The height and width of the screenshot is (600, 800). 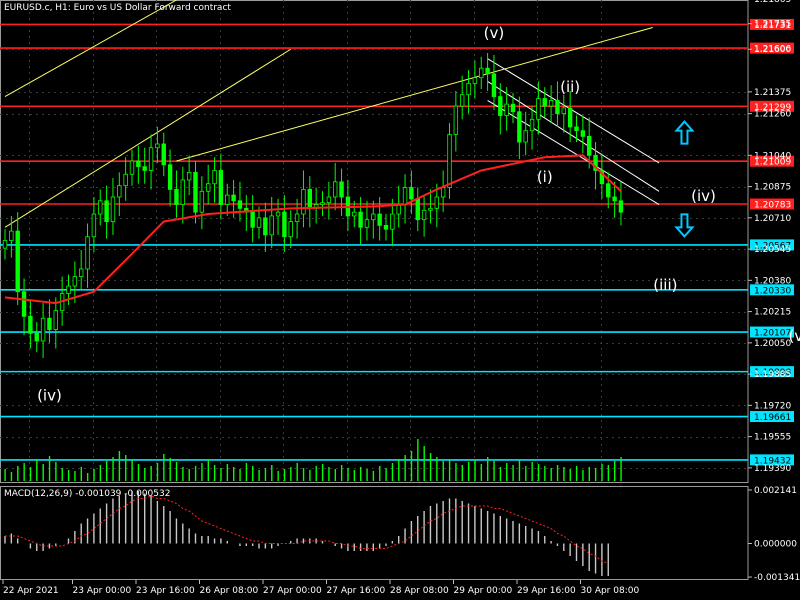 What do you see at coordinates (374, 533) in the screenshot?
I see `macd-panel-frame` at bounding box center [374, 533].